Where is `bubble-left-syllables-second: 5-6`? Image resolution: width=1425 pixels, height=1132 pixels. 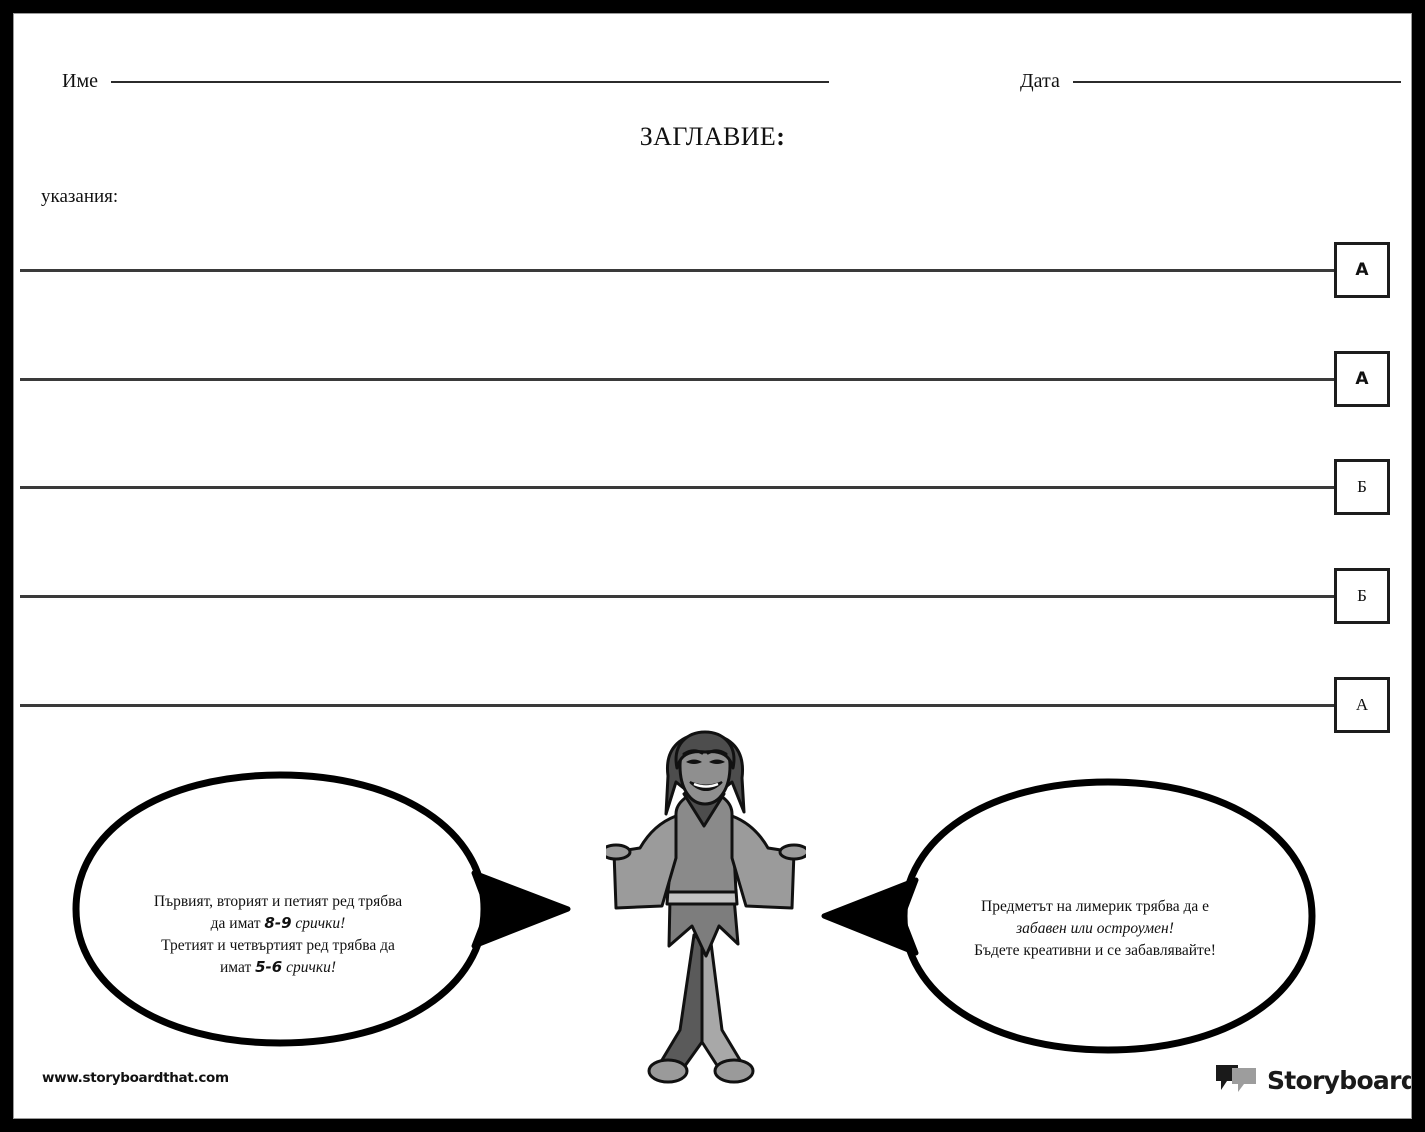 bubble-left-syllables-second: 5-6 is located at coordinates (269, 967).